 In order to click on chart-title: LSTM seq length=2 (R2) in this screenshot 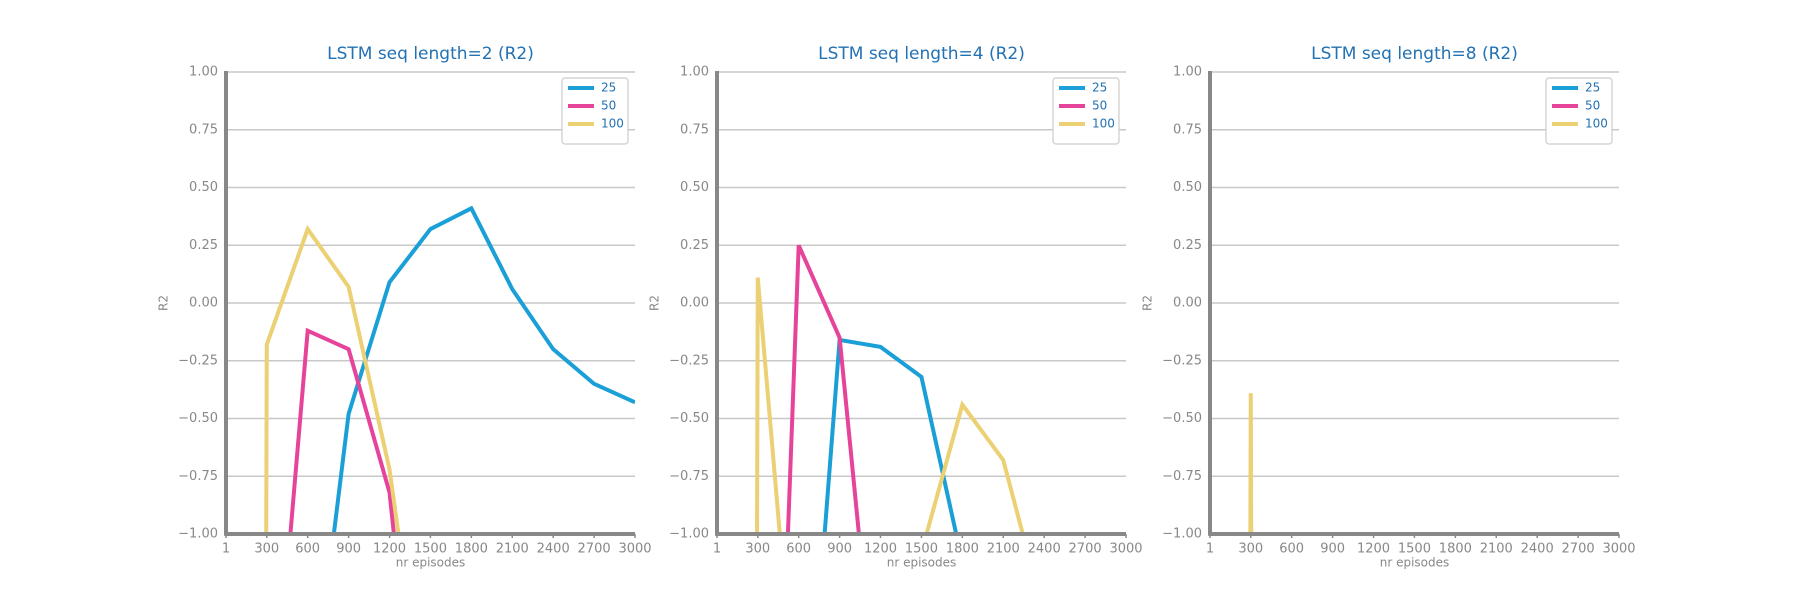, I will do `click(430, 54)`.